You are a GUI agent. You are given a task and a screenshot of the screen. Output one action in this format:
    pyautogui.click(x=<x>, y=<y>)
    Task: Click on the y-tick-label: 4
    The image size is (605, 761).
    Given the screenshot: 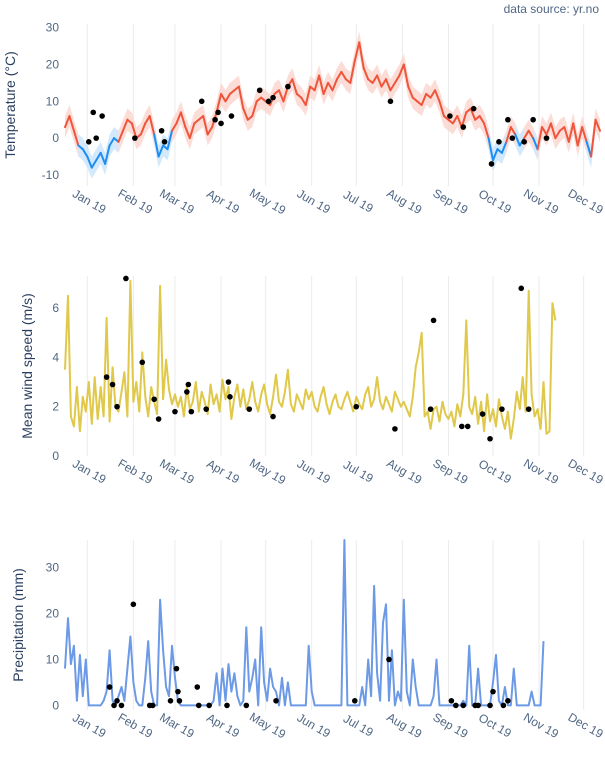 What is the action you would take?
    pyautogui.click(x=55, y=357)
    